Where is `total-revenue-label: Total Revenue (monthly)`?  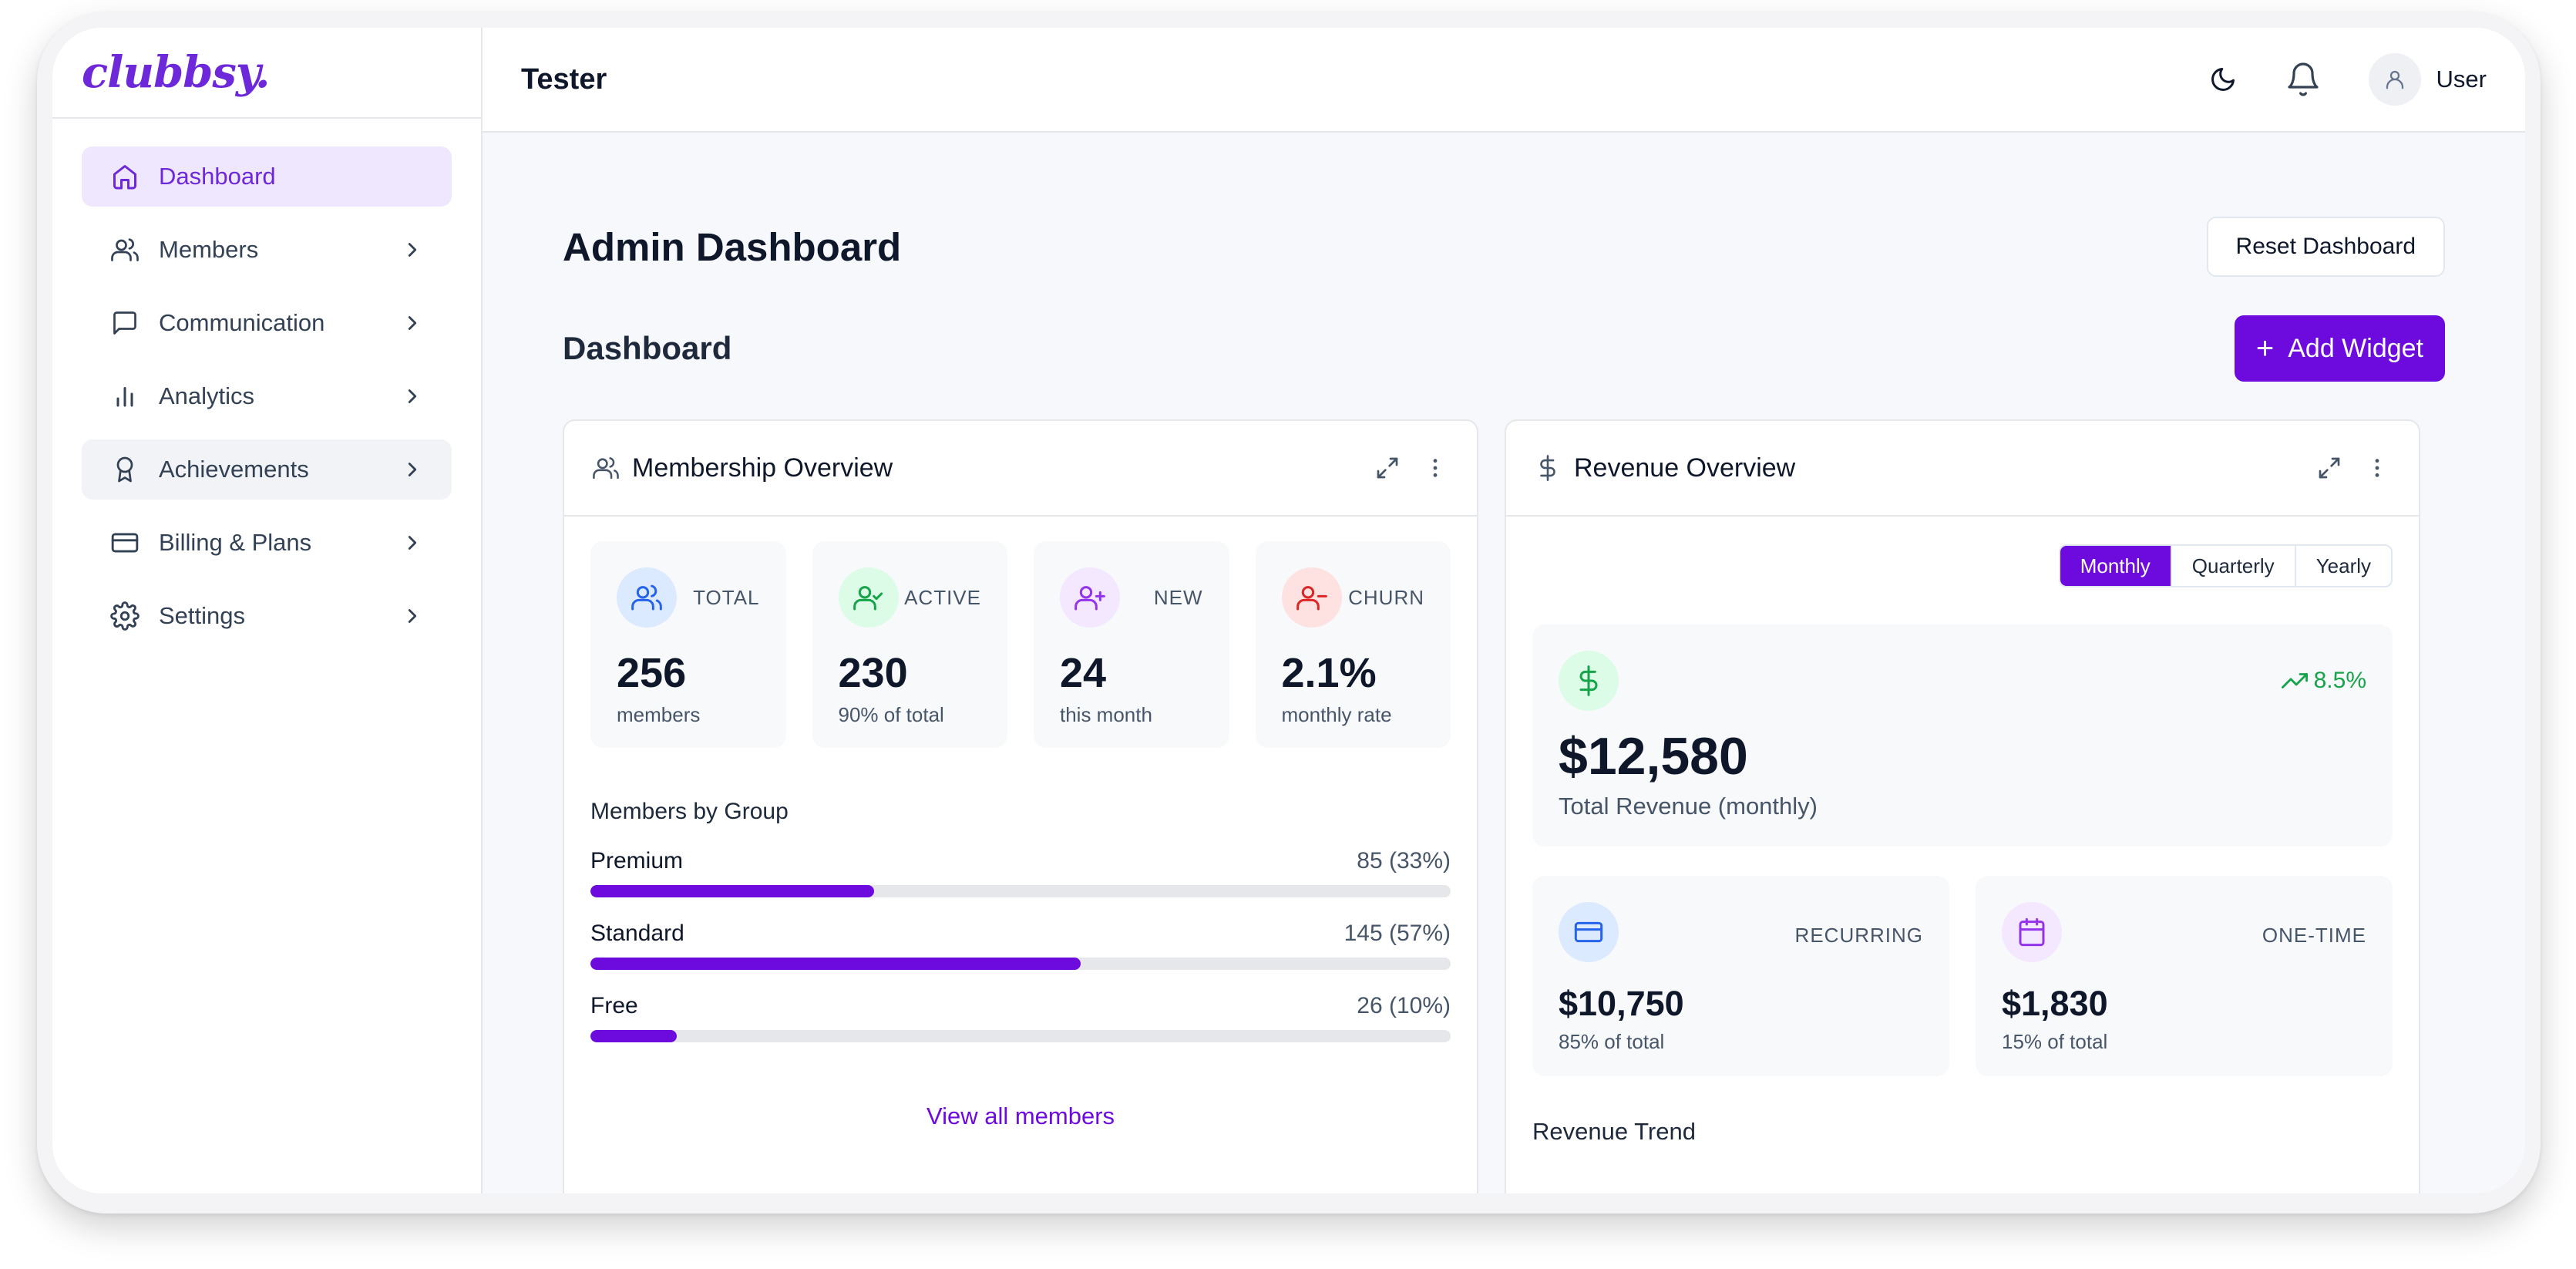 total-revenue-label: Total Revenue (monthly) is located at coordinates (1688, 806).